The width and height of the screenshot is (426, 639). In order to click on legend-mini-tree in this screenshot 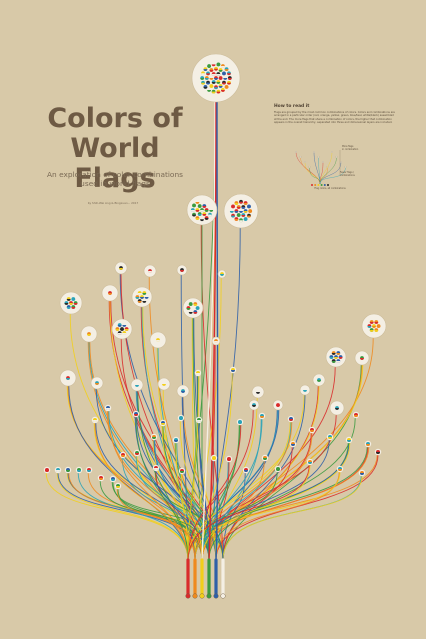, I will do `click(321, 168)`.